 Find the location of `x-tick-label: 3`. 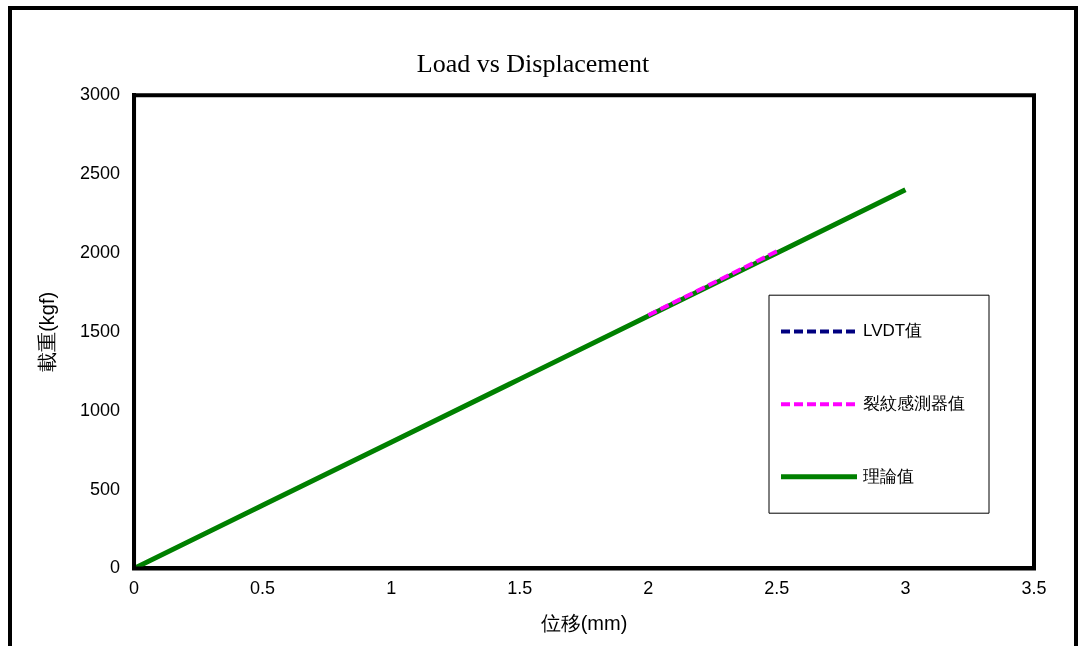

x-tick-label: 3 is located at coordinates (905, 588).